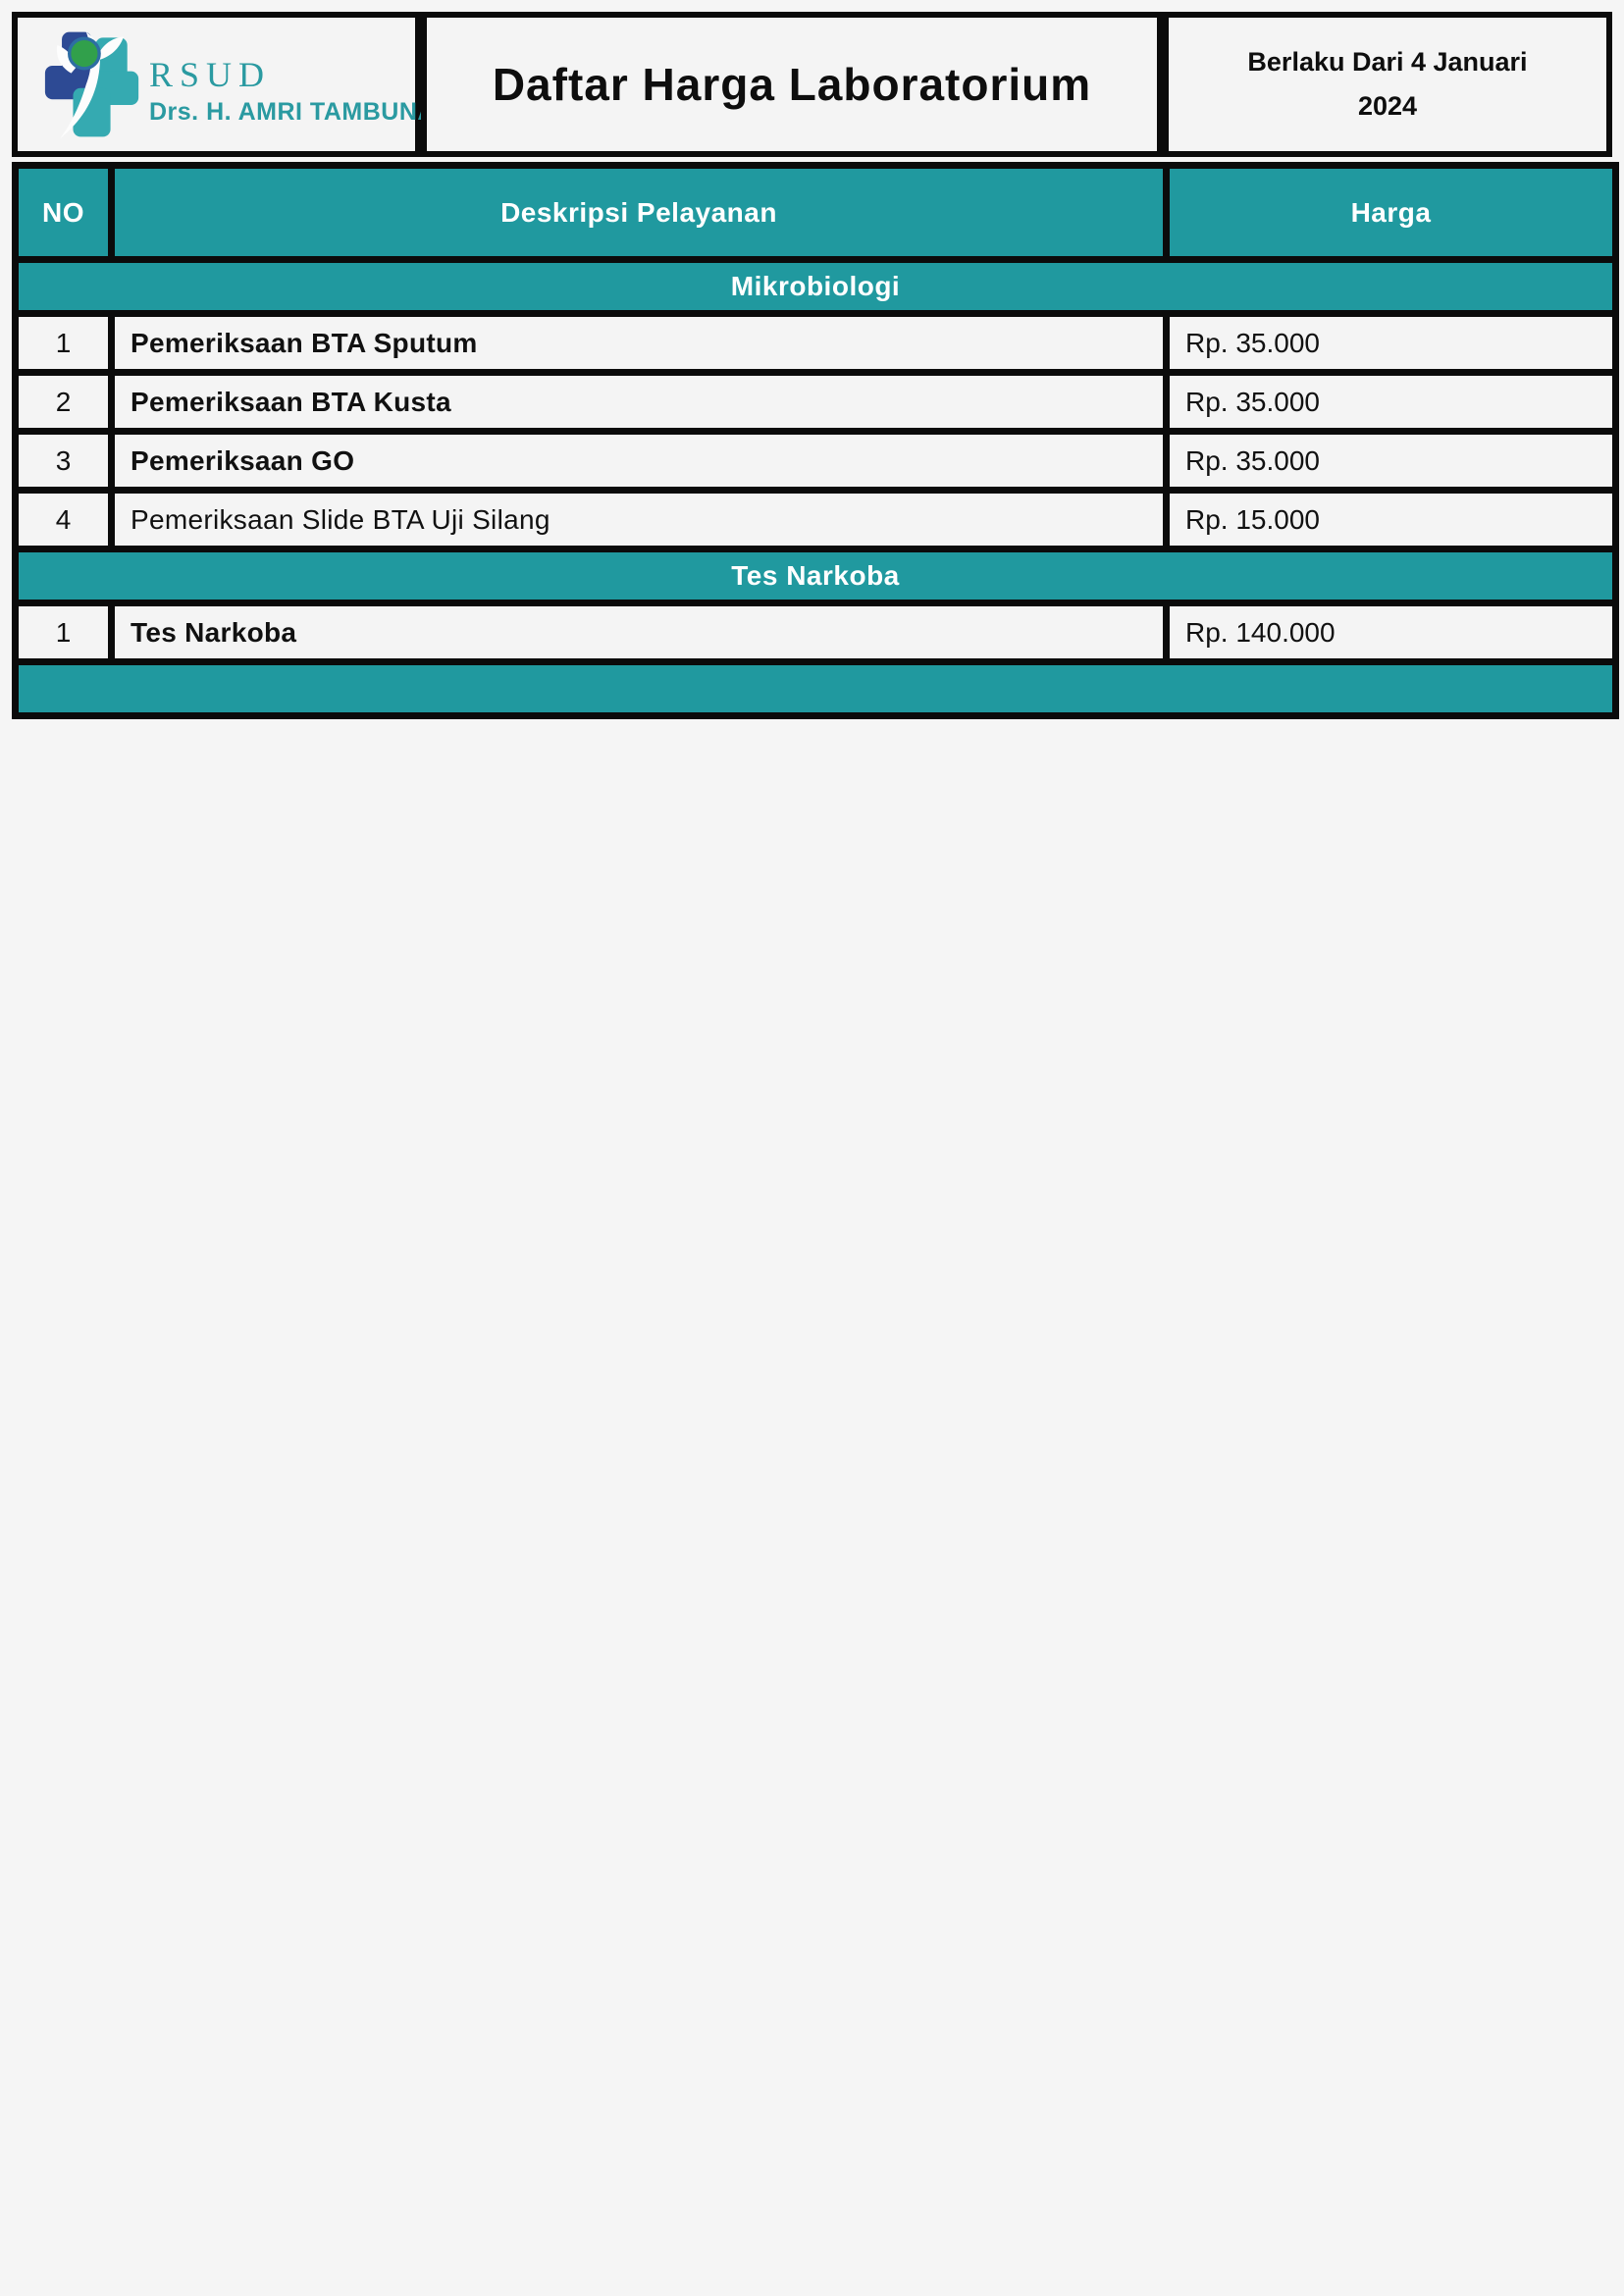  I want to click on empty-footer-cell, so click(815, 688).